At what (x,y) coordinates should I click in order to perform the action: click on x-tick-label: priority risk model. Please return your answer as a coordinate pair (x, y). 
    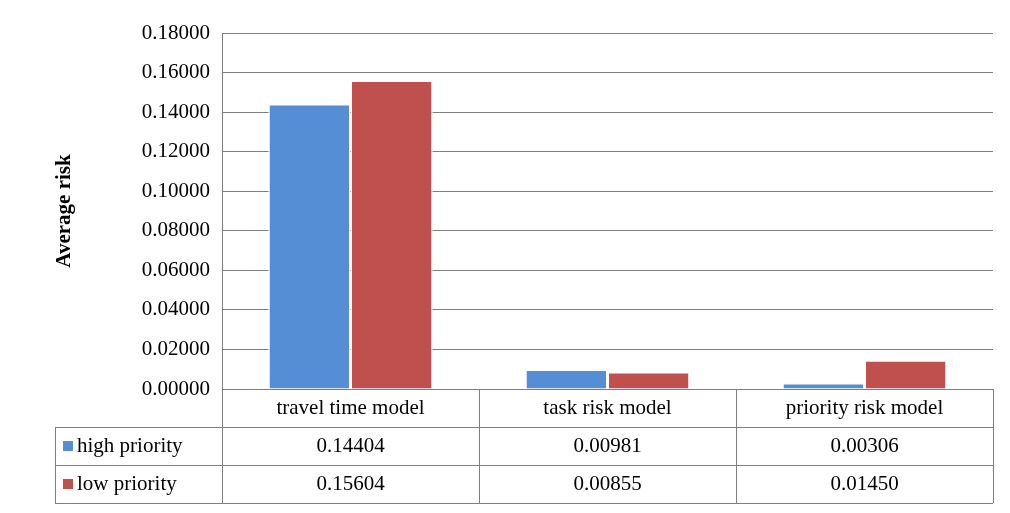
    Looking at the image, I should click on (864, 406).